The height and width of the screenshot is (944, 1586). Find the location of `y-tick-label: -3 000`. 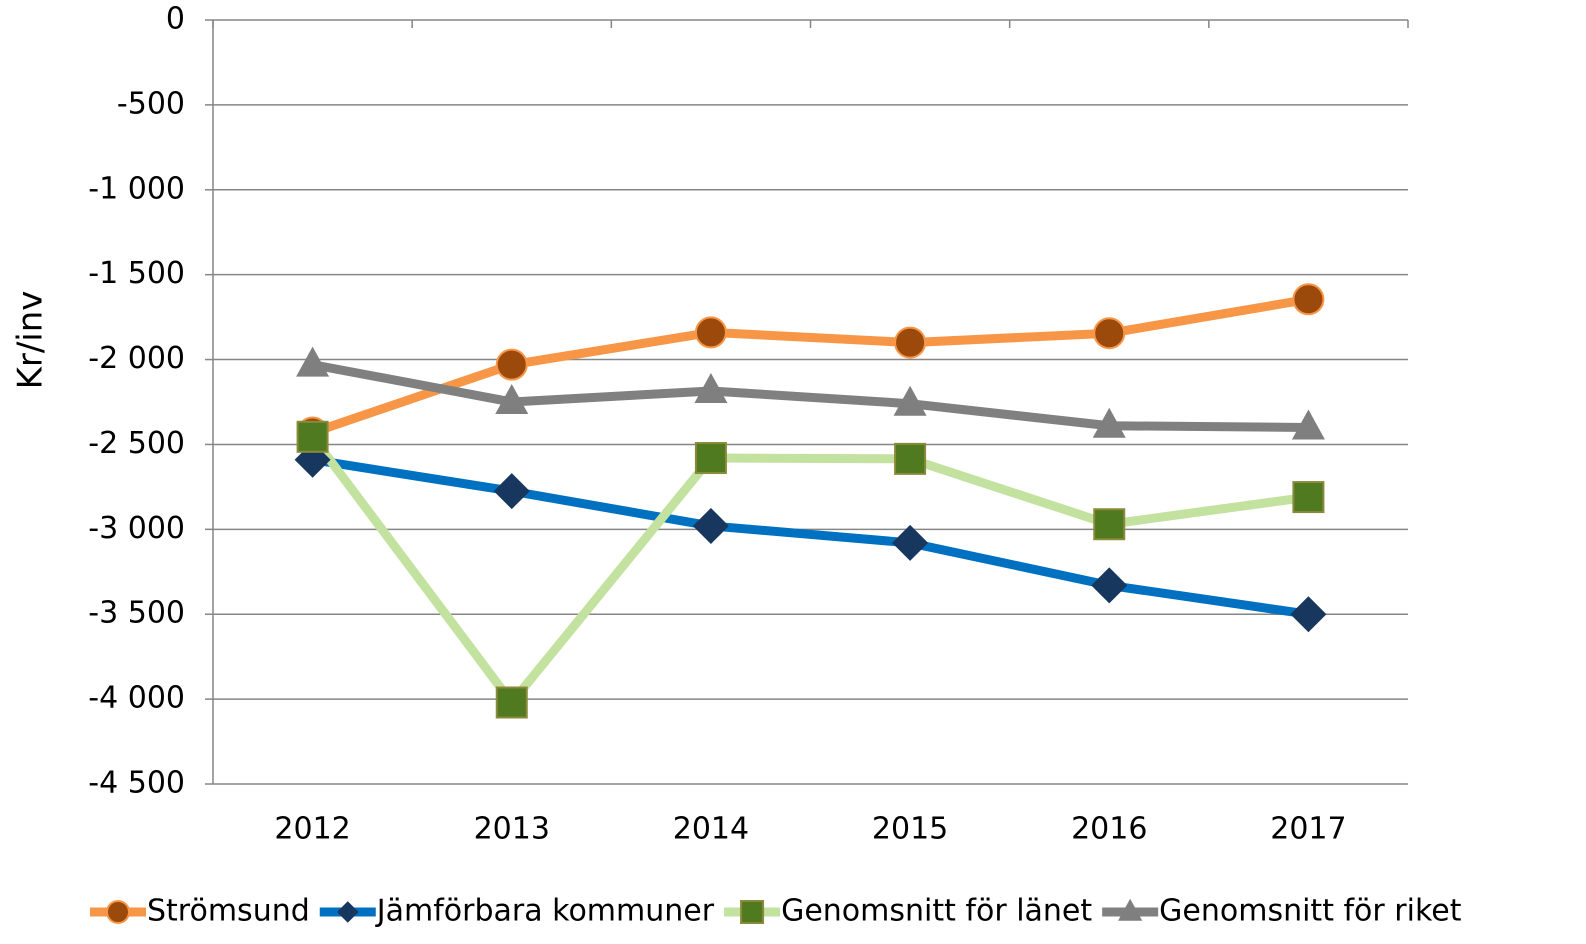

y-tick-label: -3 000 is located at coordinates (136, 528).